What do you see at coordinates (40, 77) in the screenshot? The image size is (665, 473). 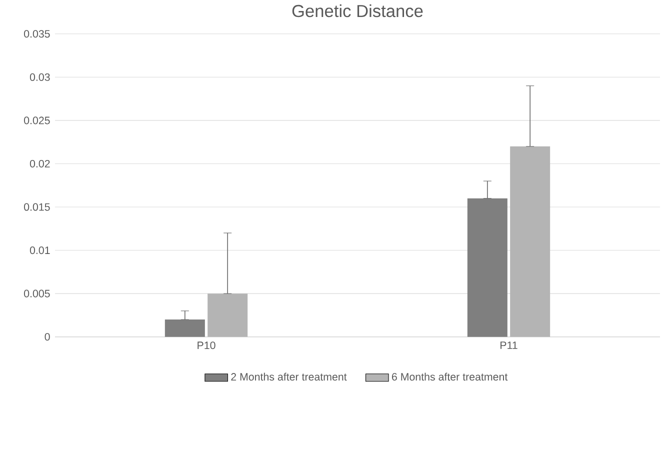 I see `y-tick-label: 0.03` at bounding box center [40, 77].